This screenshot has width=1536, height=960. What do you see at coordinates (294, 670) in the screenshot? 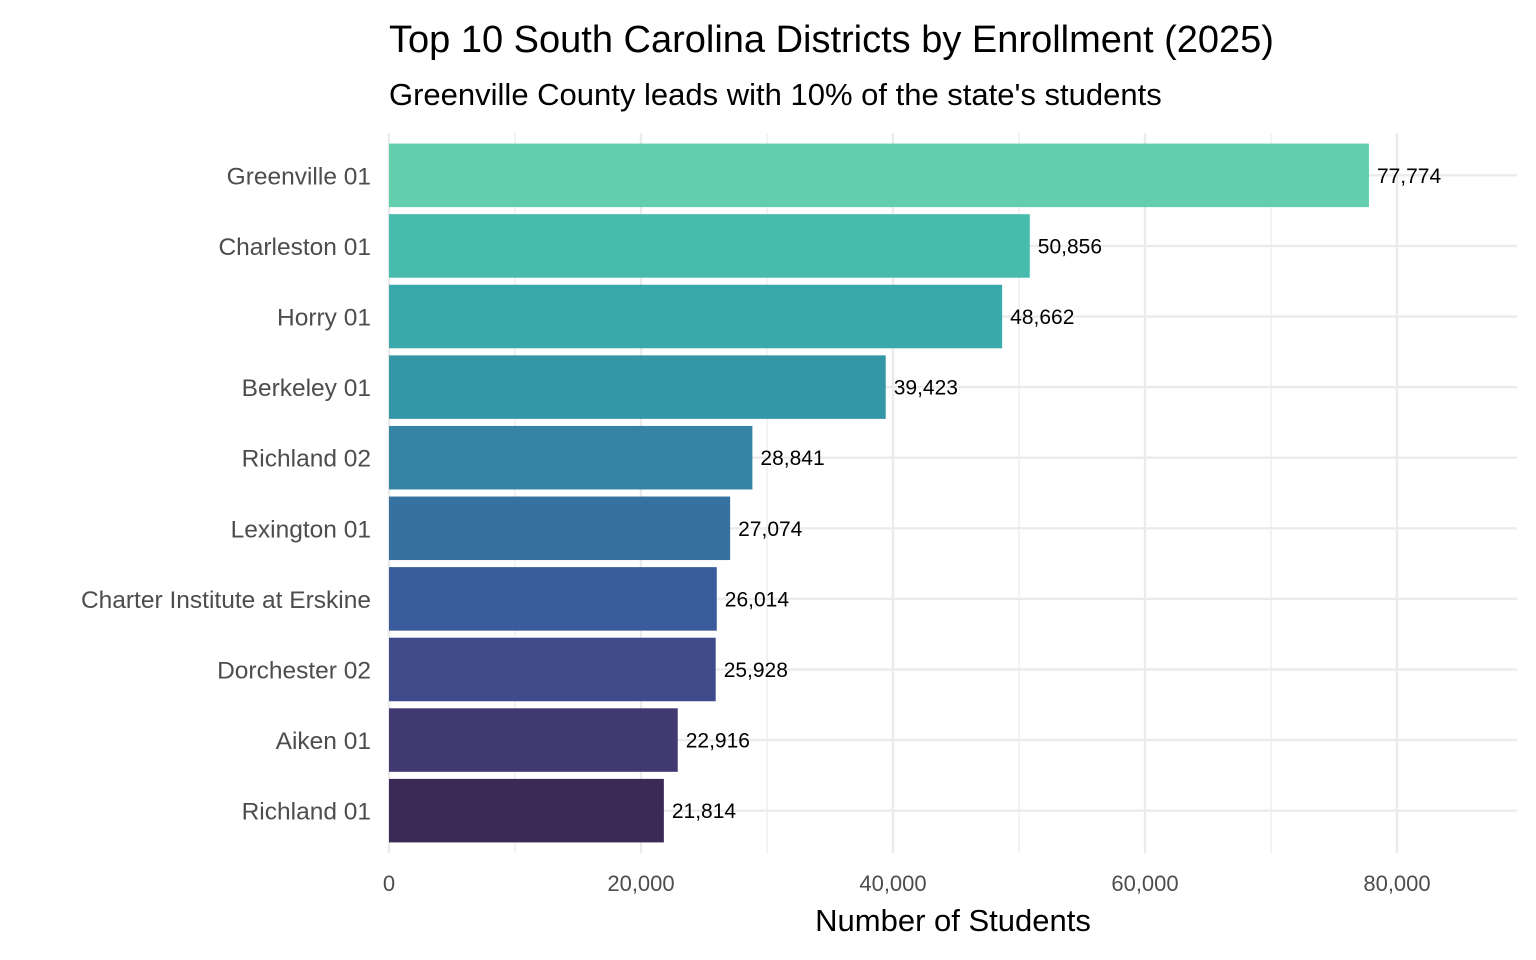
I see `category-label: Dorchester 02` at bounding box center [294, 670].